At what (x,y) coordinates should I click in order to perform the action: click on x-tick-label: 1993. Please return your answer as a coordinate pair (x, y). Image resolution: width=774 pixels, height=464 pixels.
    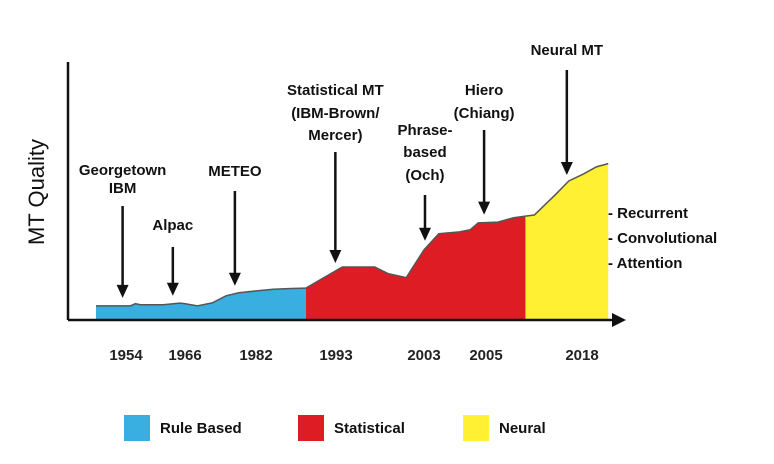
    Looking at the image, I should click on (335, 355).